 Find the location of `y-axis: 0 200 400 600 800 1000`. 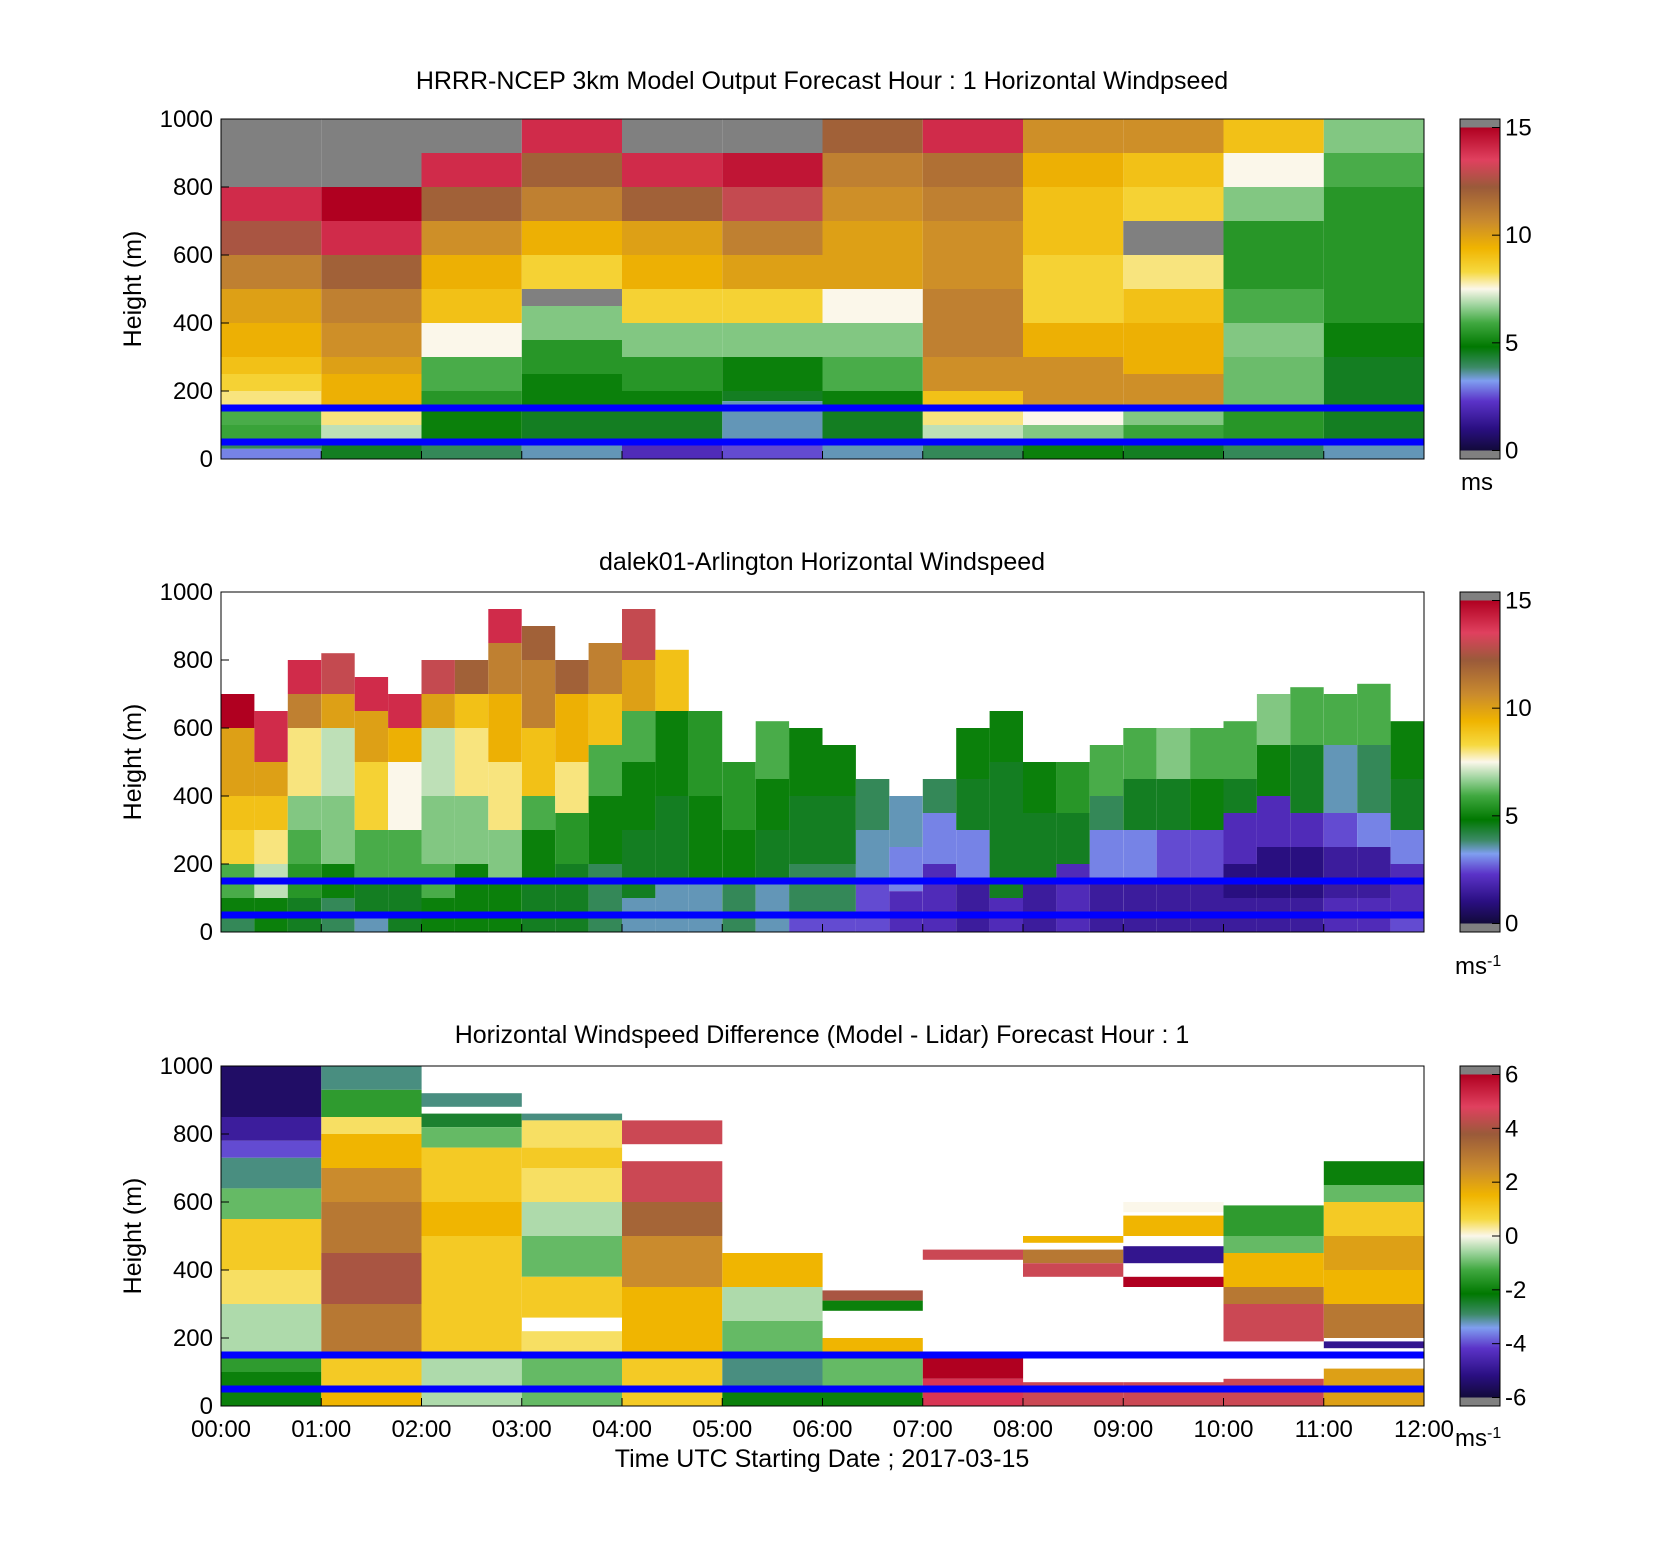

y-axis: 0 200 400 600 800 1000 is located at coordinates (194, 1236).